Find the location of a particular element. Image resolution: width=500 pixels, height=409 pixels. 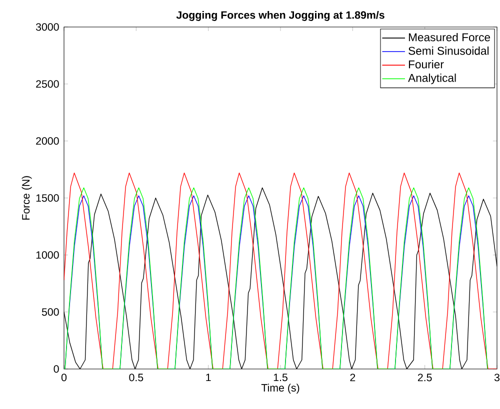

x-tick-label: 3 is located at coordinates (497, 378).